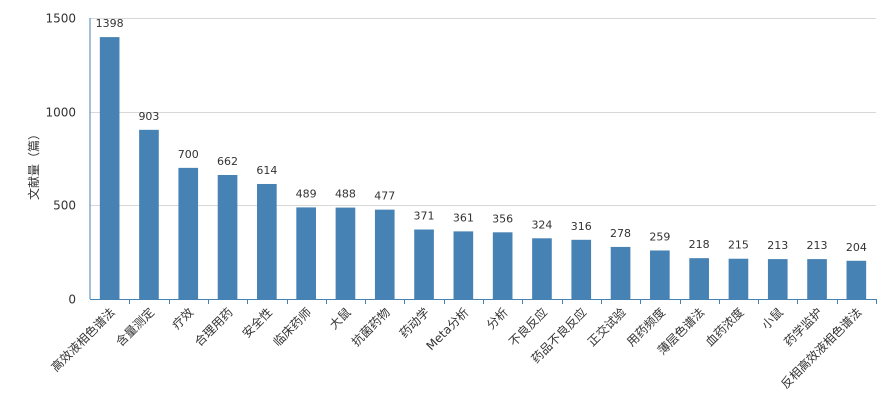  I want to click on category-label: 分析, so click(497, 318).